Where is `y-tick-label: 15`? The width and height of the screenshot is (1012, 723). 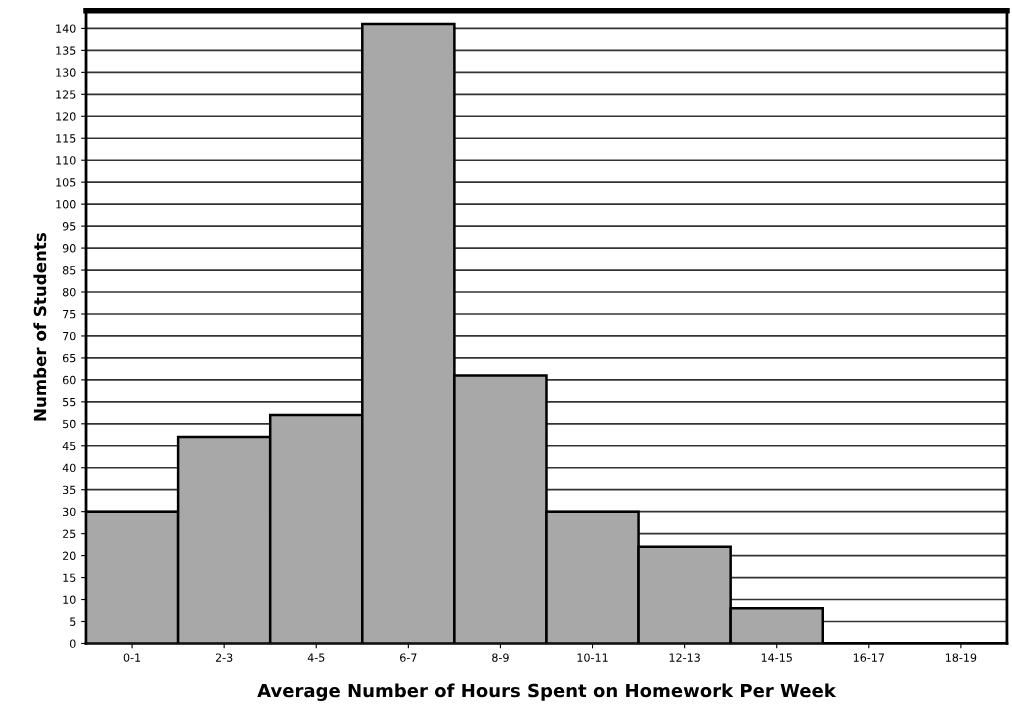
y-tick-label: 15 is located at coordinates (69, 577).